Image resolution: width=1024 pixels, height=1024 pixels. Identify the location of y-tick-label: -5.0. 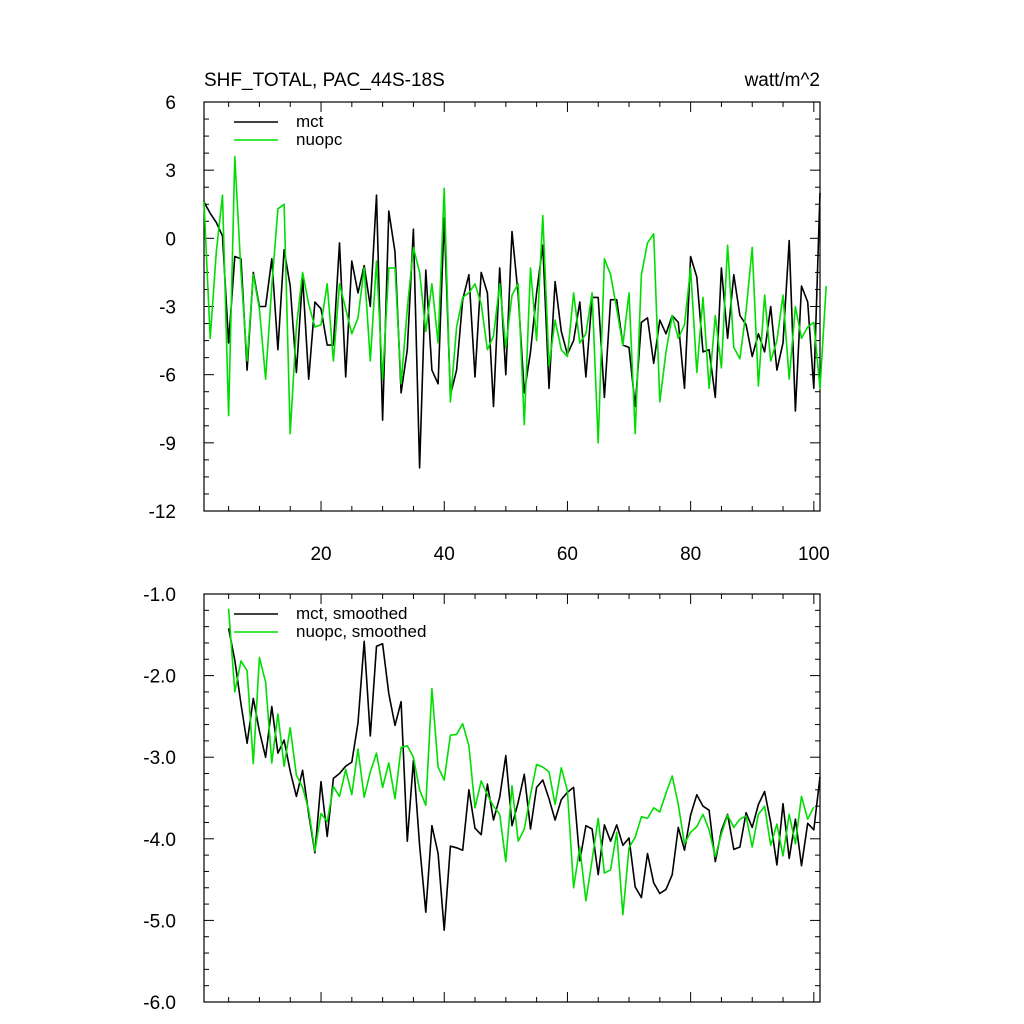
(159, 921).